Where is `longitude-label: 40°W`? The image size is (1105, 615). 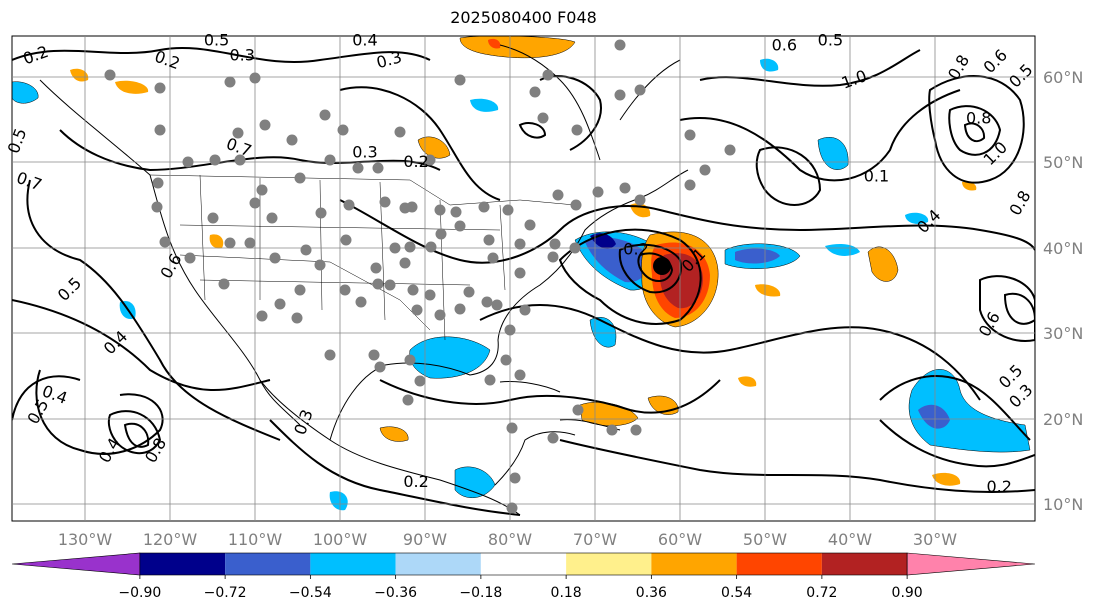 longitude-label: 40°W is located at coordinates (850, 539).